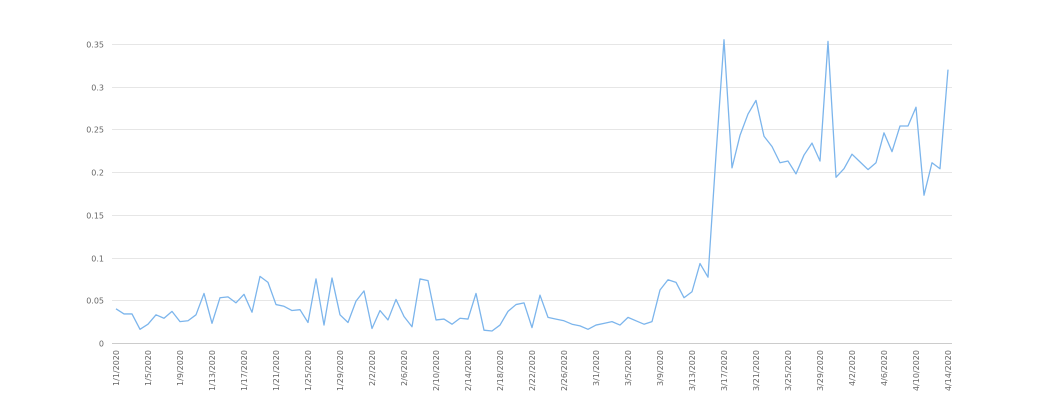  I want to click on x-tick-label: 1/1/2020, so click(116, 368).